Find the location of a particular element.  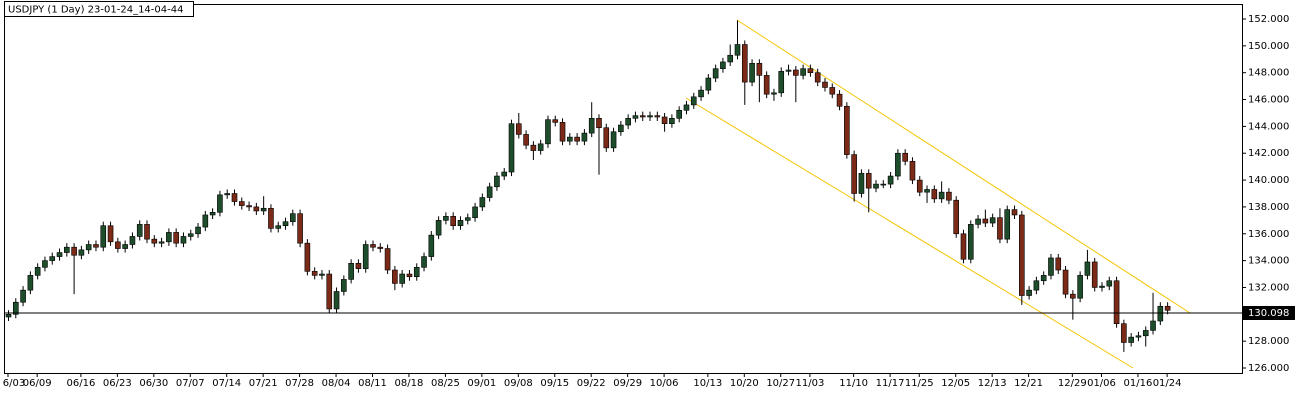

x-tick-label: 11/10 is located at coordinates (853, 383).